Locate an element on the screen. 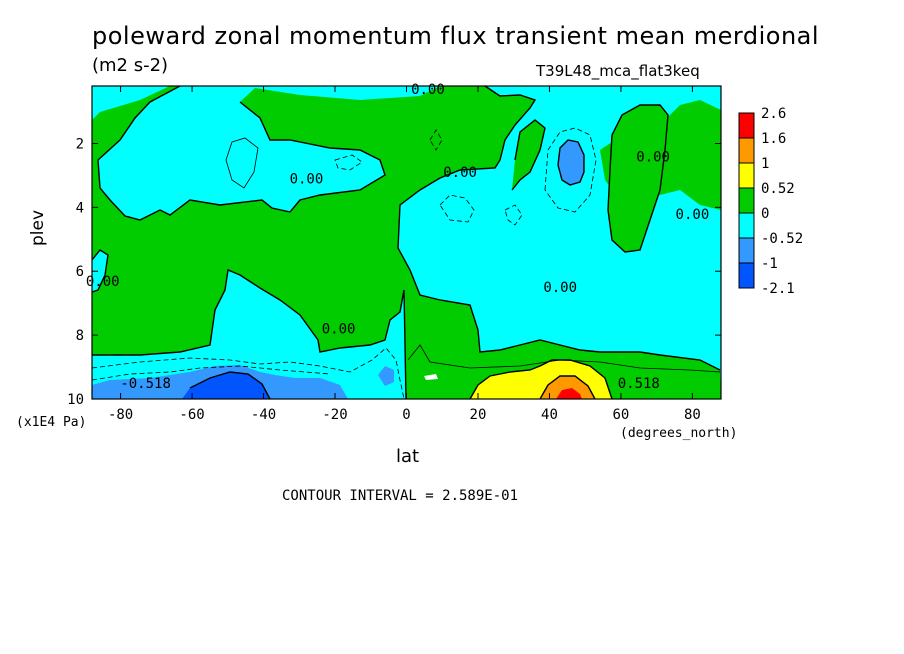  colorbar-label: 0 is located at coordinates (765, 214).